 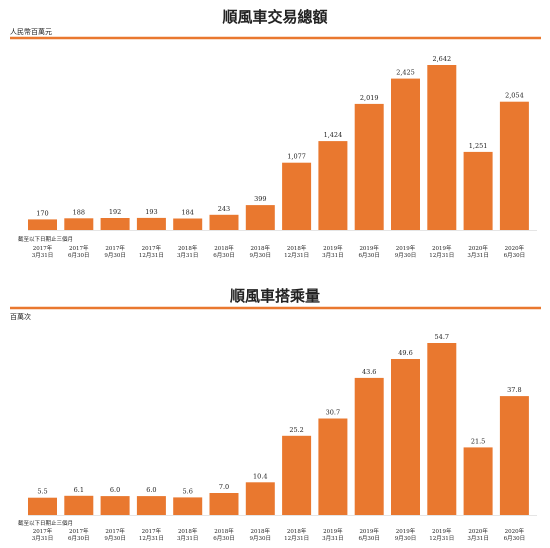 What do you see at coordinates (20, 316) in the screenshot?
I see `unit-label: 百萬次` at bounding box center [20, 316].